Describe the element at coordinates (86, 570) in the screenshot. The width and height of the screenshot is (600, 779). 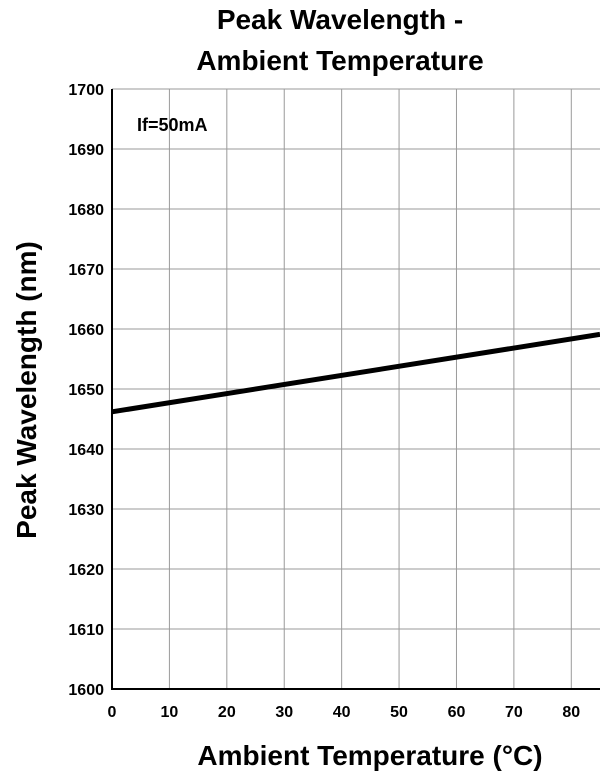
I see `y-tick-label: 1620` at that location.